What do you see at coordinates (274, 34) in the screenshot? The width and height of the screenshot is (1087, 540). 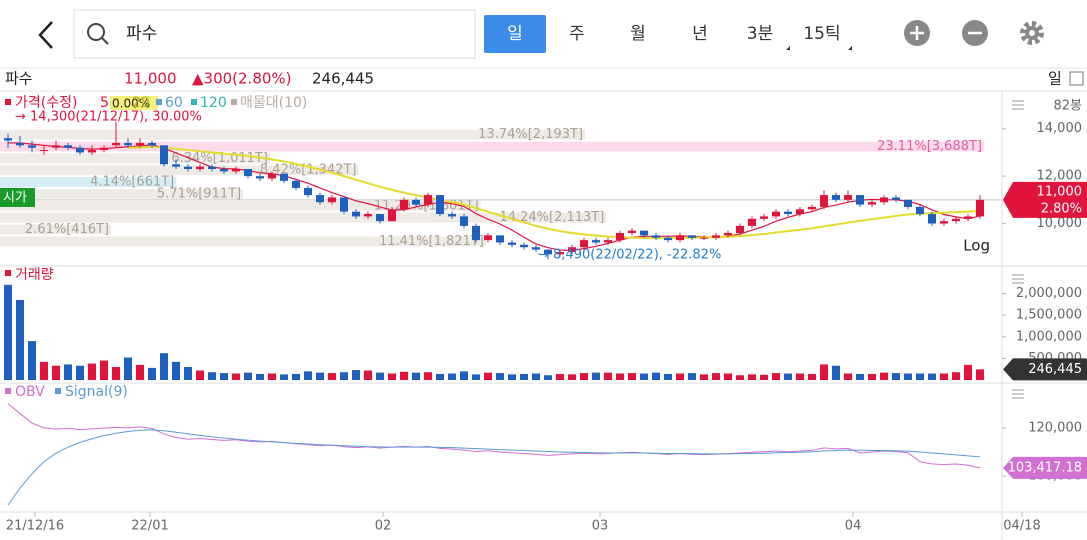 I see `search-box` at bounding box center [274, 34].